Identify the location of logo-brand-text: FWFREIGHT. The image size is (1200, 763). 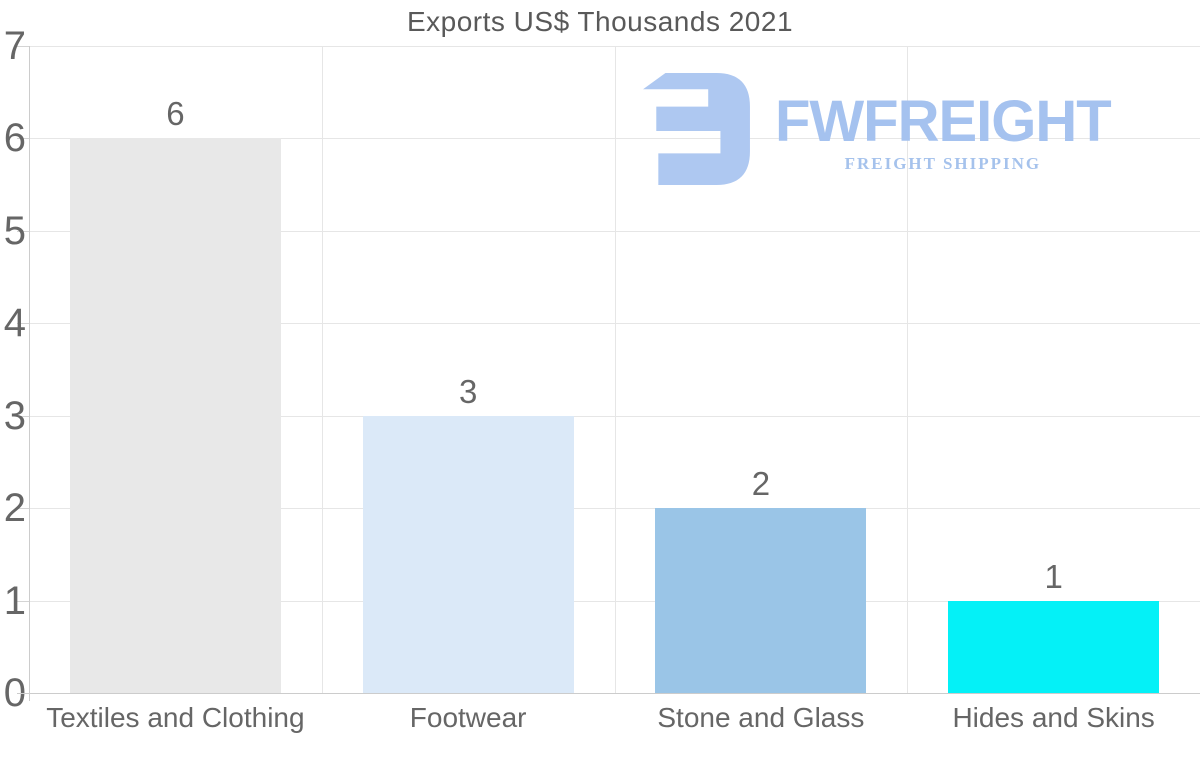
(943, 121).